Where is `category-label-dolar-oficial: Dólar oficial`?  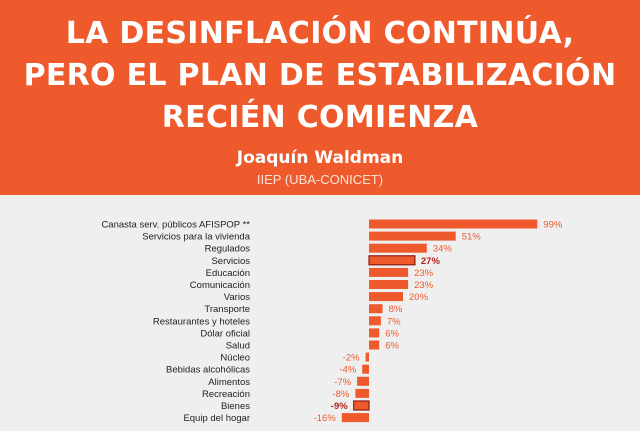
category-label-dolar-oficial: Dólar oficial is located at coordinates (225, 333).